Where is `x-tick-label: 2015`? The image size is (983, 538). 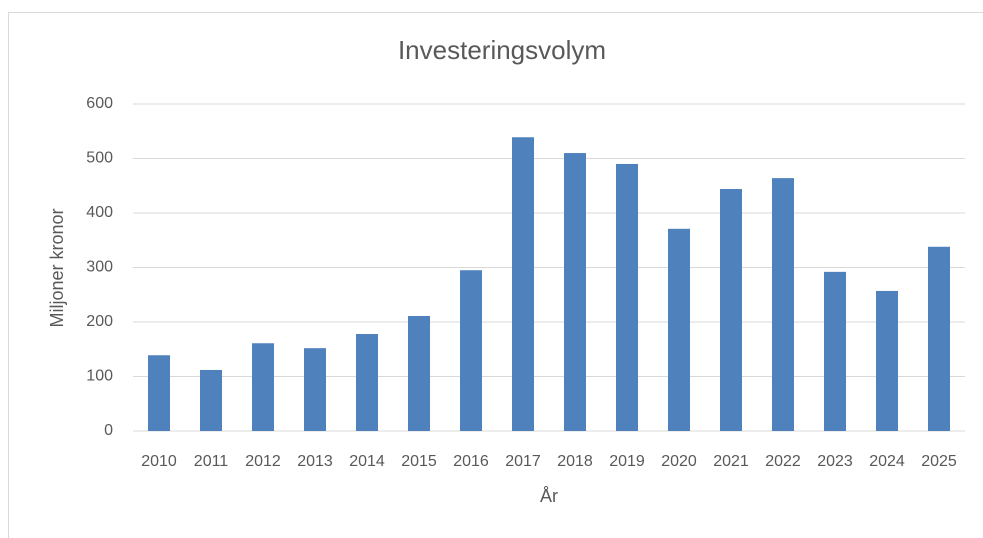
x-tick-label: 2015 is located at coordinates (419, 461).